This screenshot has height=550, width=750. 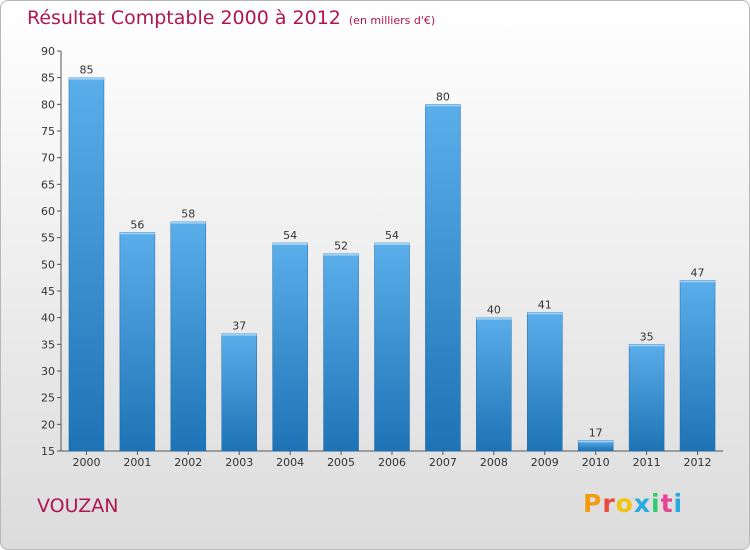 What do you see at coordinates (48, 51) in the screenshot?
I see `y-tick-label: 90` at bounding box center [48, 51].